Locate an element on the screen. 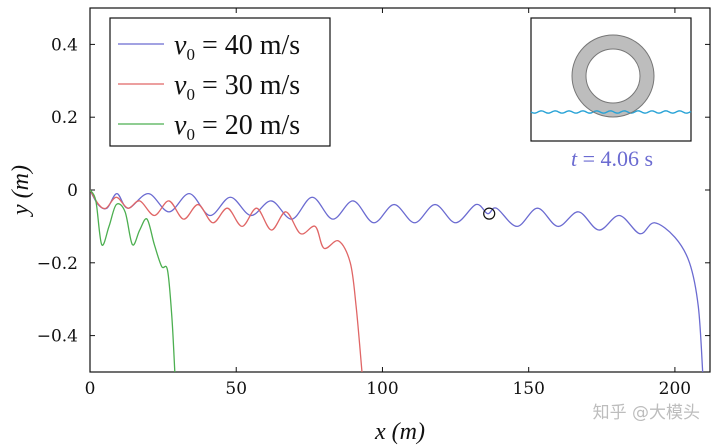 Image resolution: width=720 pixels, height=446 pixels. tire-outer-edge is located at coordinates (613, 76).